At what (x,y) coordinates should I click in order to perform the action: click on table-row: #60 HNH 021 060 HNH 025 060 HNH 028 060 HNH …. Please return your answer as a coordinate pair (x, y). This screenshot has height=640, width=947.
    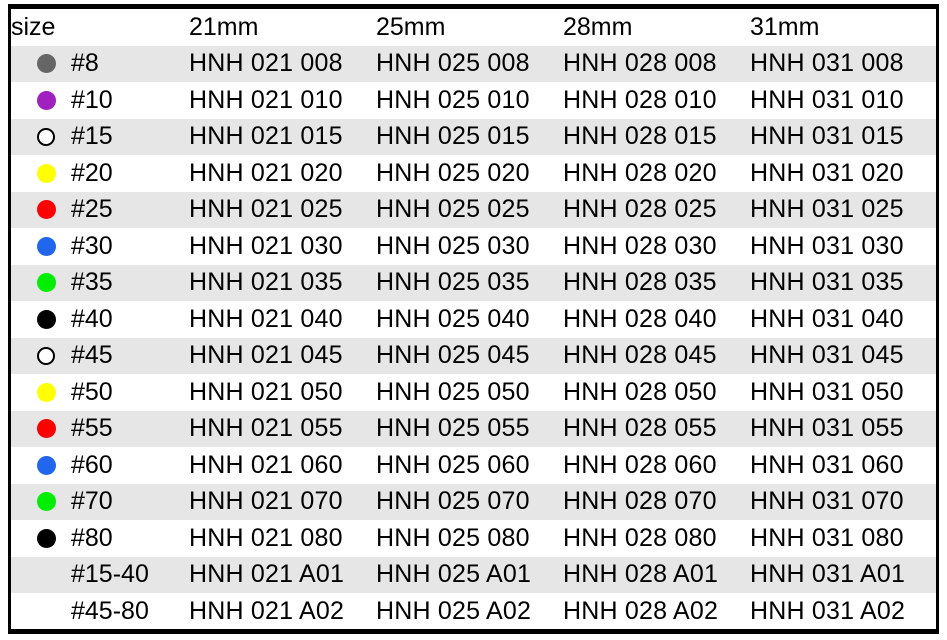
    Looking at the image, I should click on (473, 465).